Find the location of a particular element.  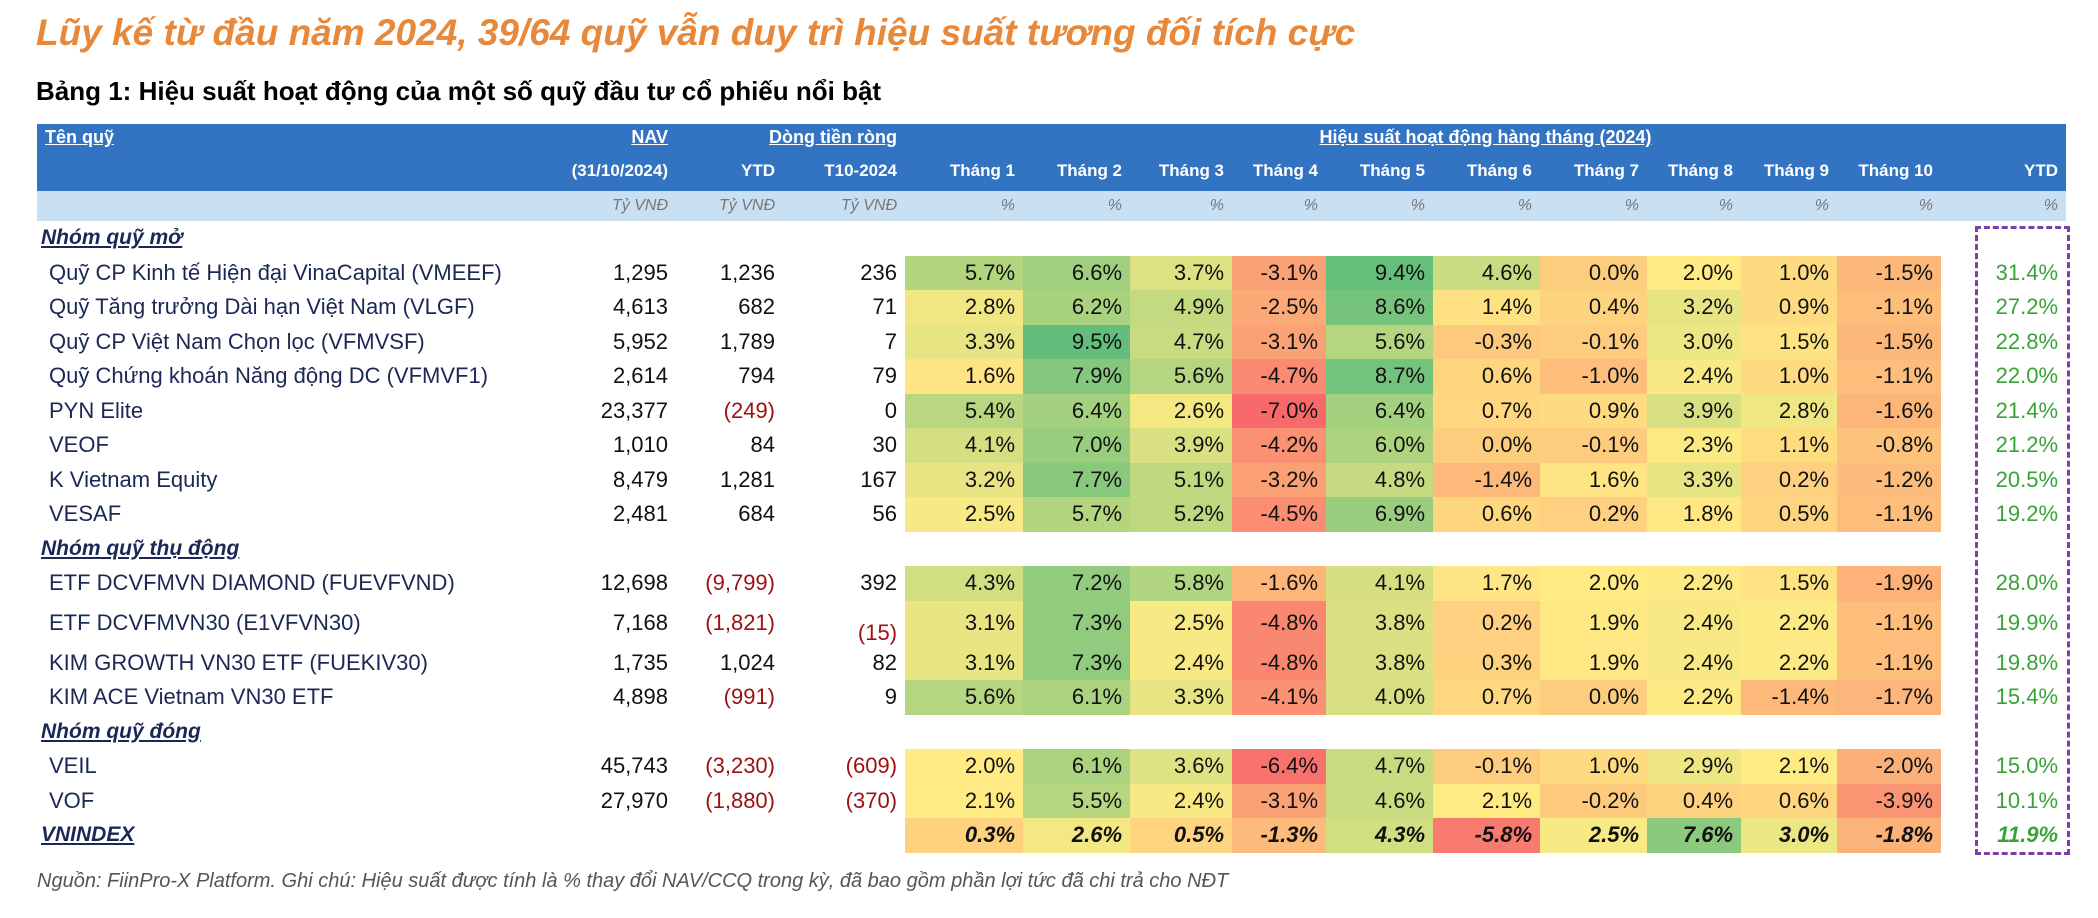

heat-cell: -2.0% is located at coordinates (1889, 766).